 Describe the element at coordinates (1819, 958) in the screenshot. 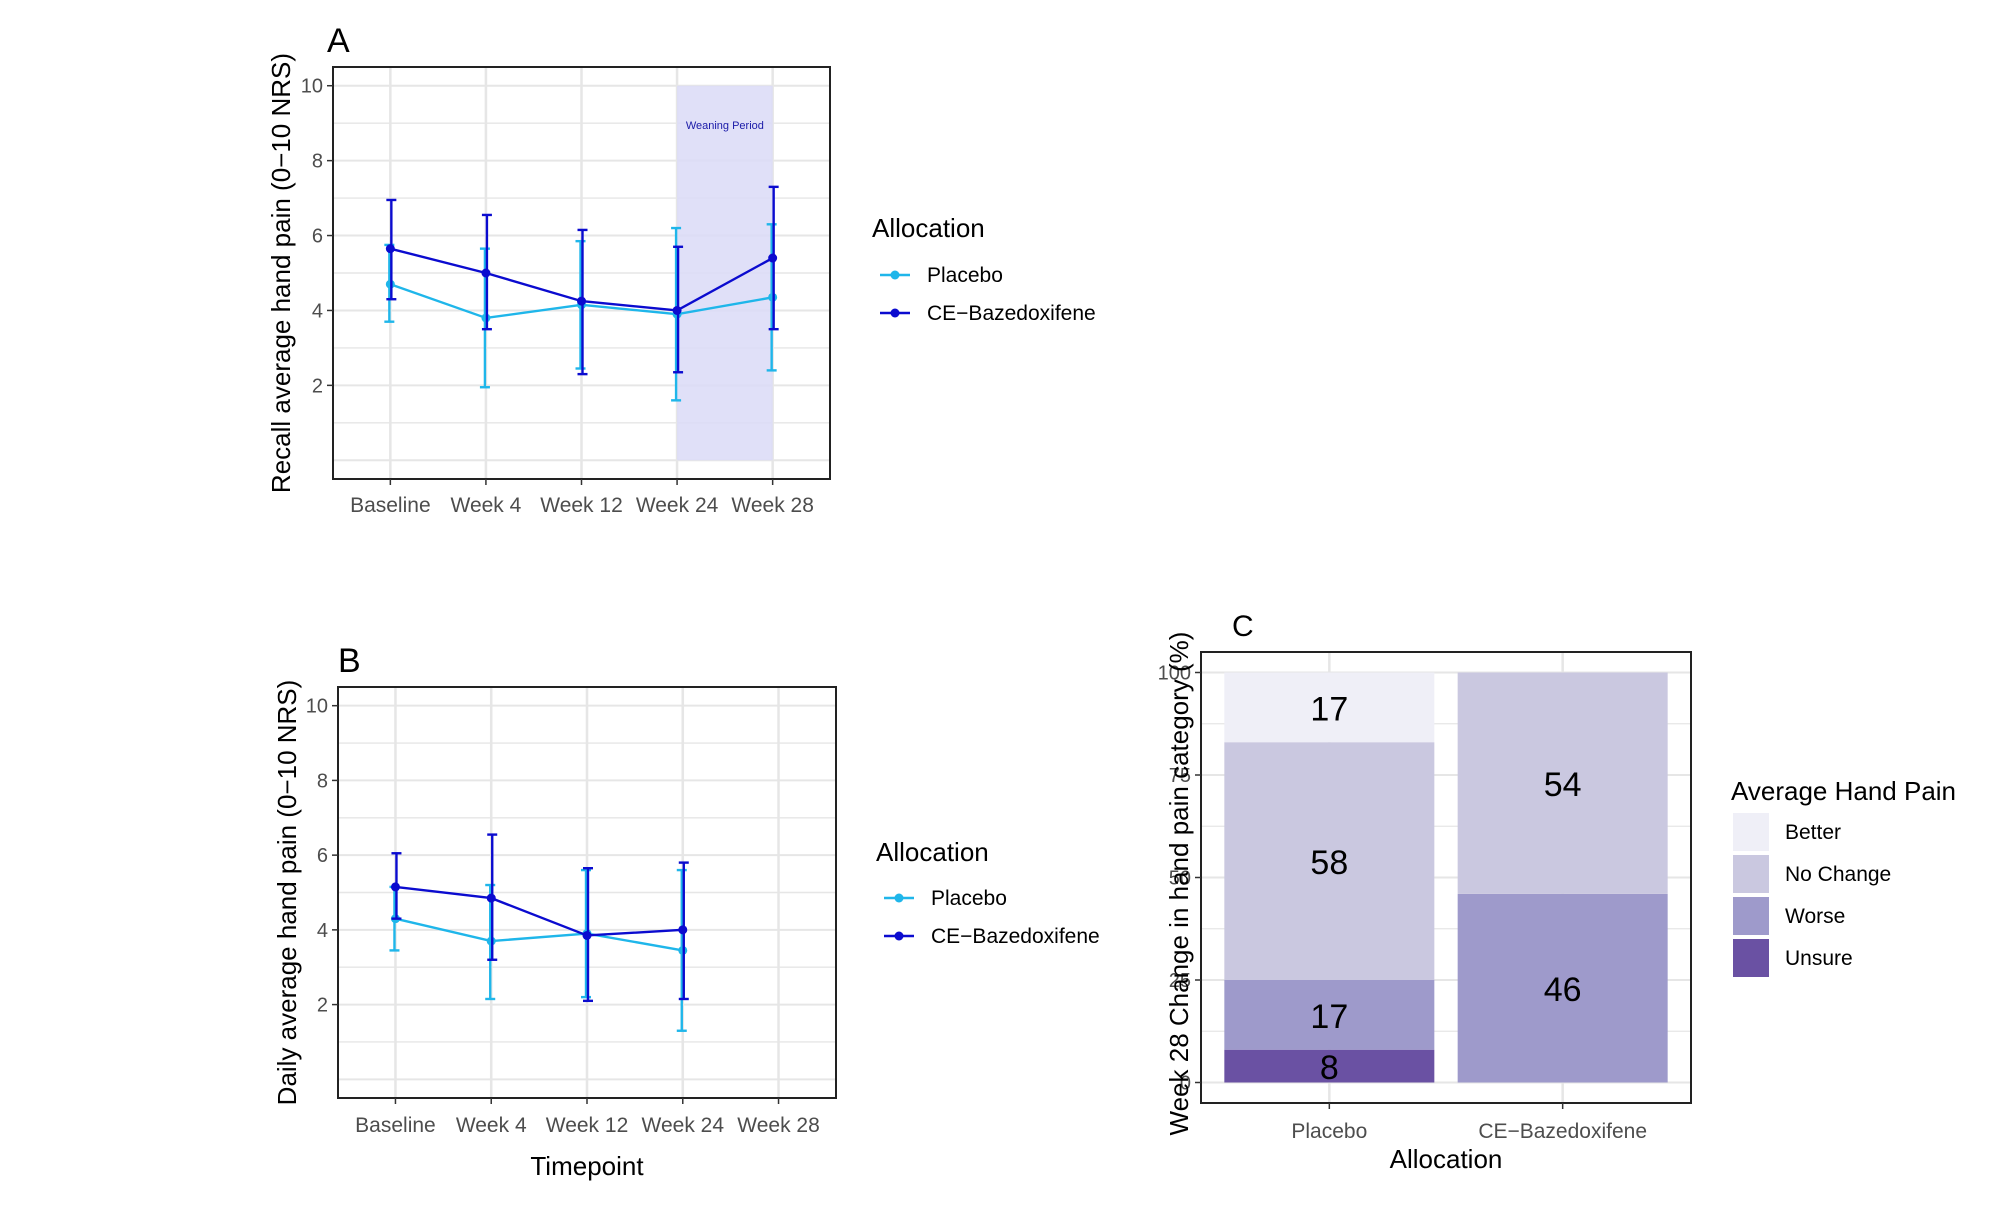

I see `legend-item-unsure: Unsure` at that location.